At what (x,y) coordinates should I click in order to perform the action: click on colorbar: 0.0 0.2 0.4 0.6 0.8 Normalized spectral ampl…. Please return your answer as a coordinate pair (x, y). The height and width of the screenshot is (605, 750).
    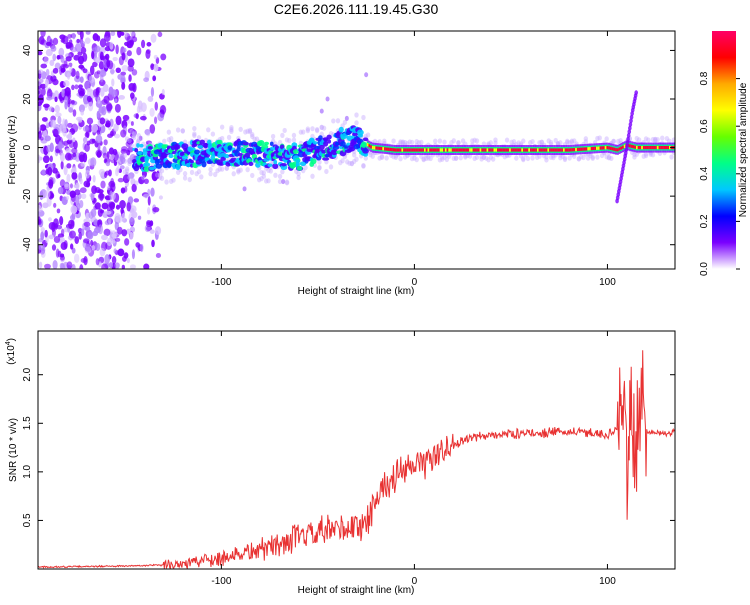
    Looking at the image, I should click on (724, 153).